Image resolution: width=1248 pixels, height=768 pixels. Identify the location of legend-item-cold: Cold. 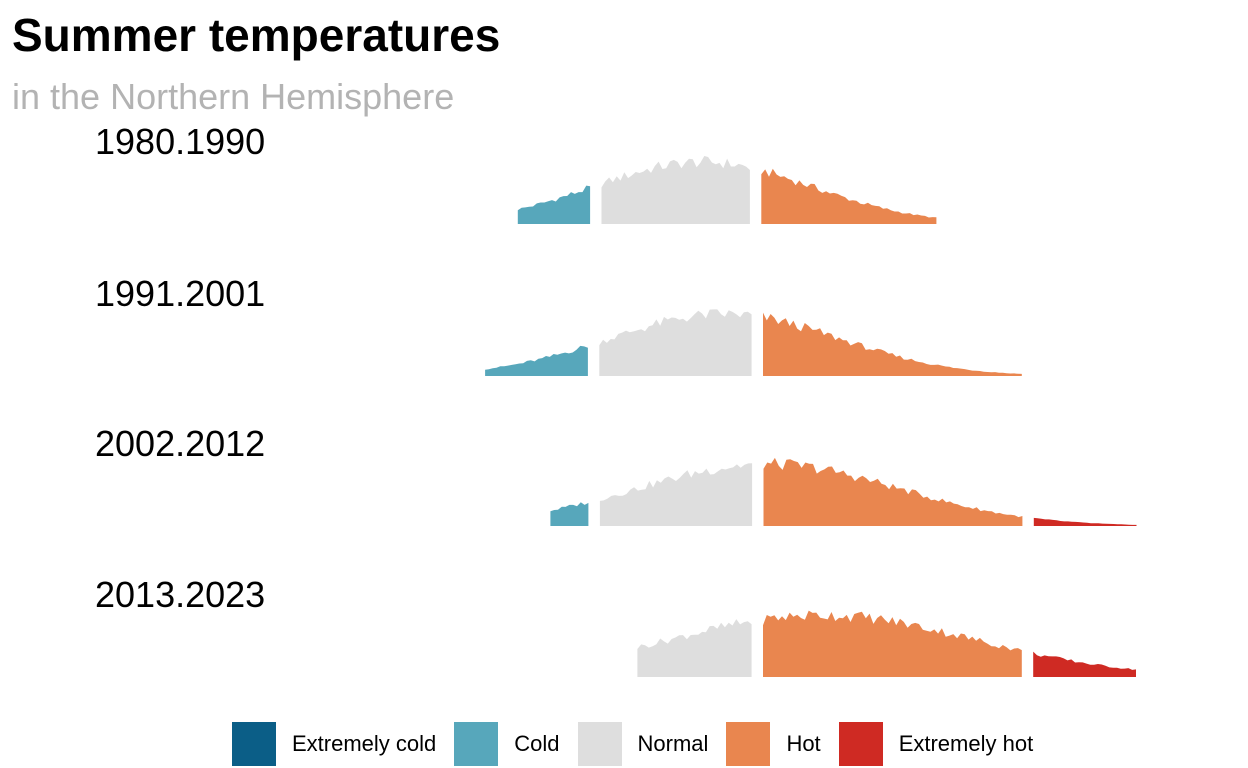
(507, 744).